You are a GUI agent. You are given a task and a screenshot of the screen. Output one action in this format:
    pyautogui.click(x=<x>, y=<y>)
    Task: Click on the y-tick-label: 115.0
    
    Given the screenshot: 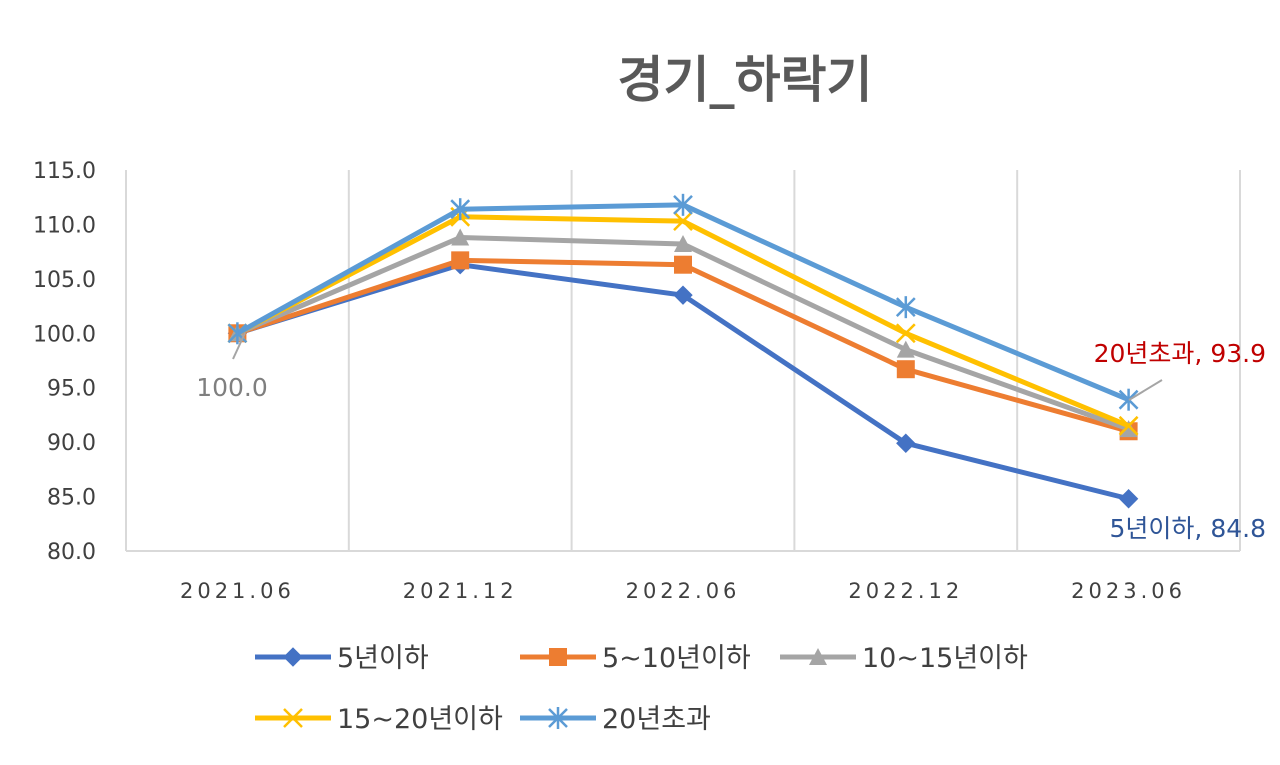 What is the action you would take?
    pyautogui.click(x=64, y=171)
    